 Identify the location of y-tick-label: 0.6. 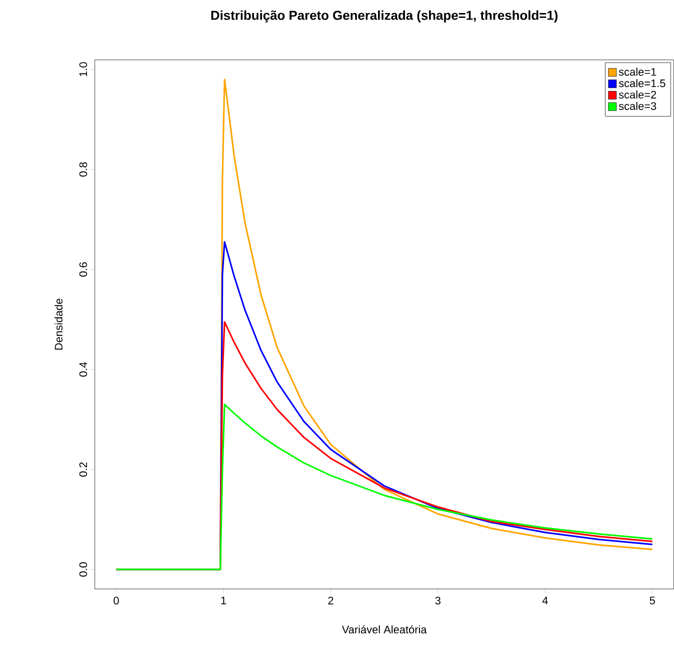
(83, 269).